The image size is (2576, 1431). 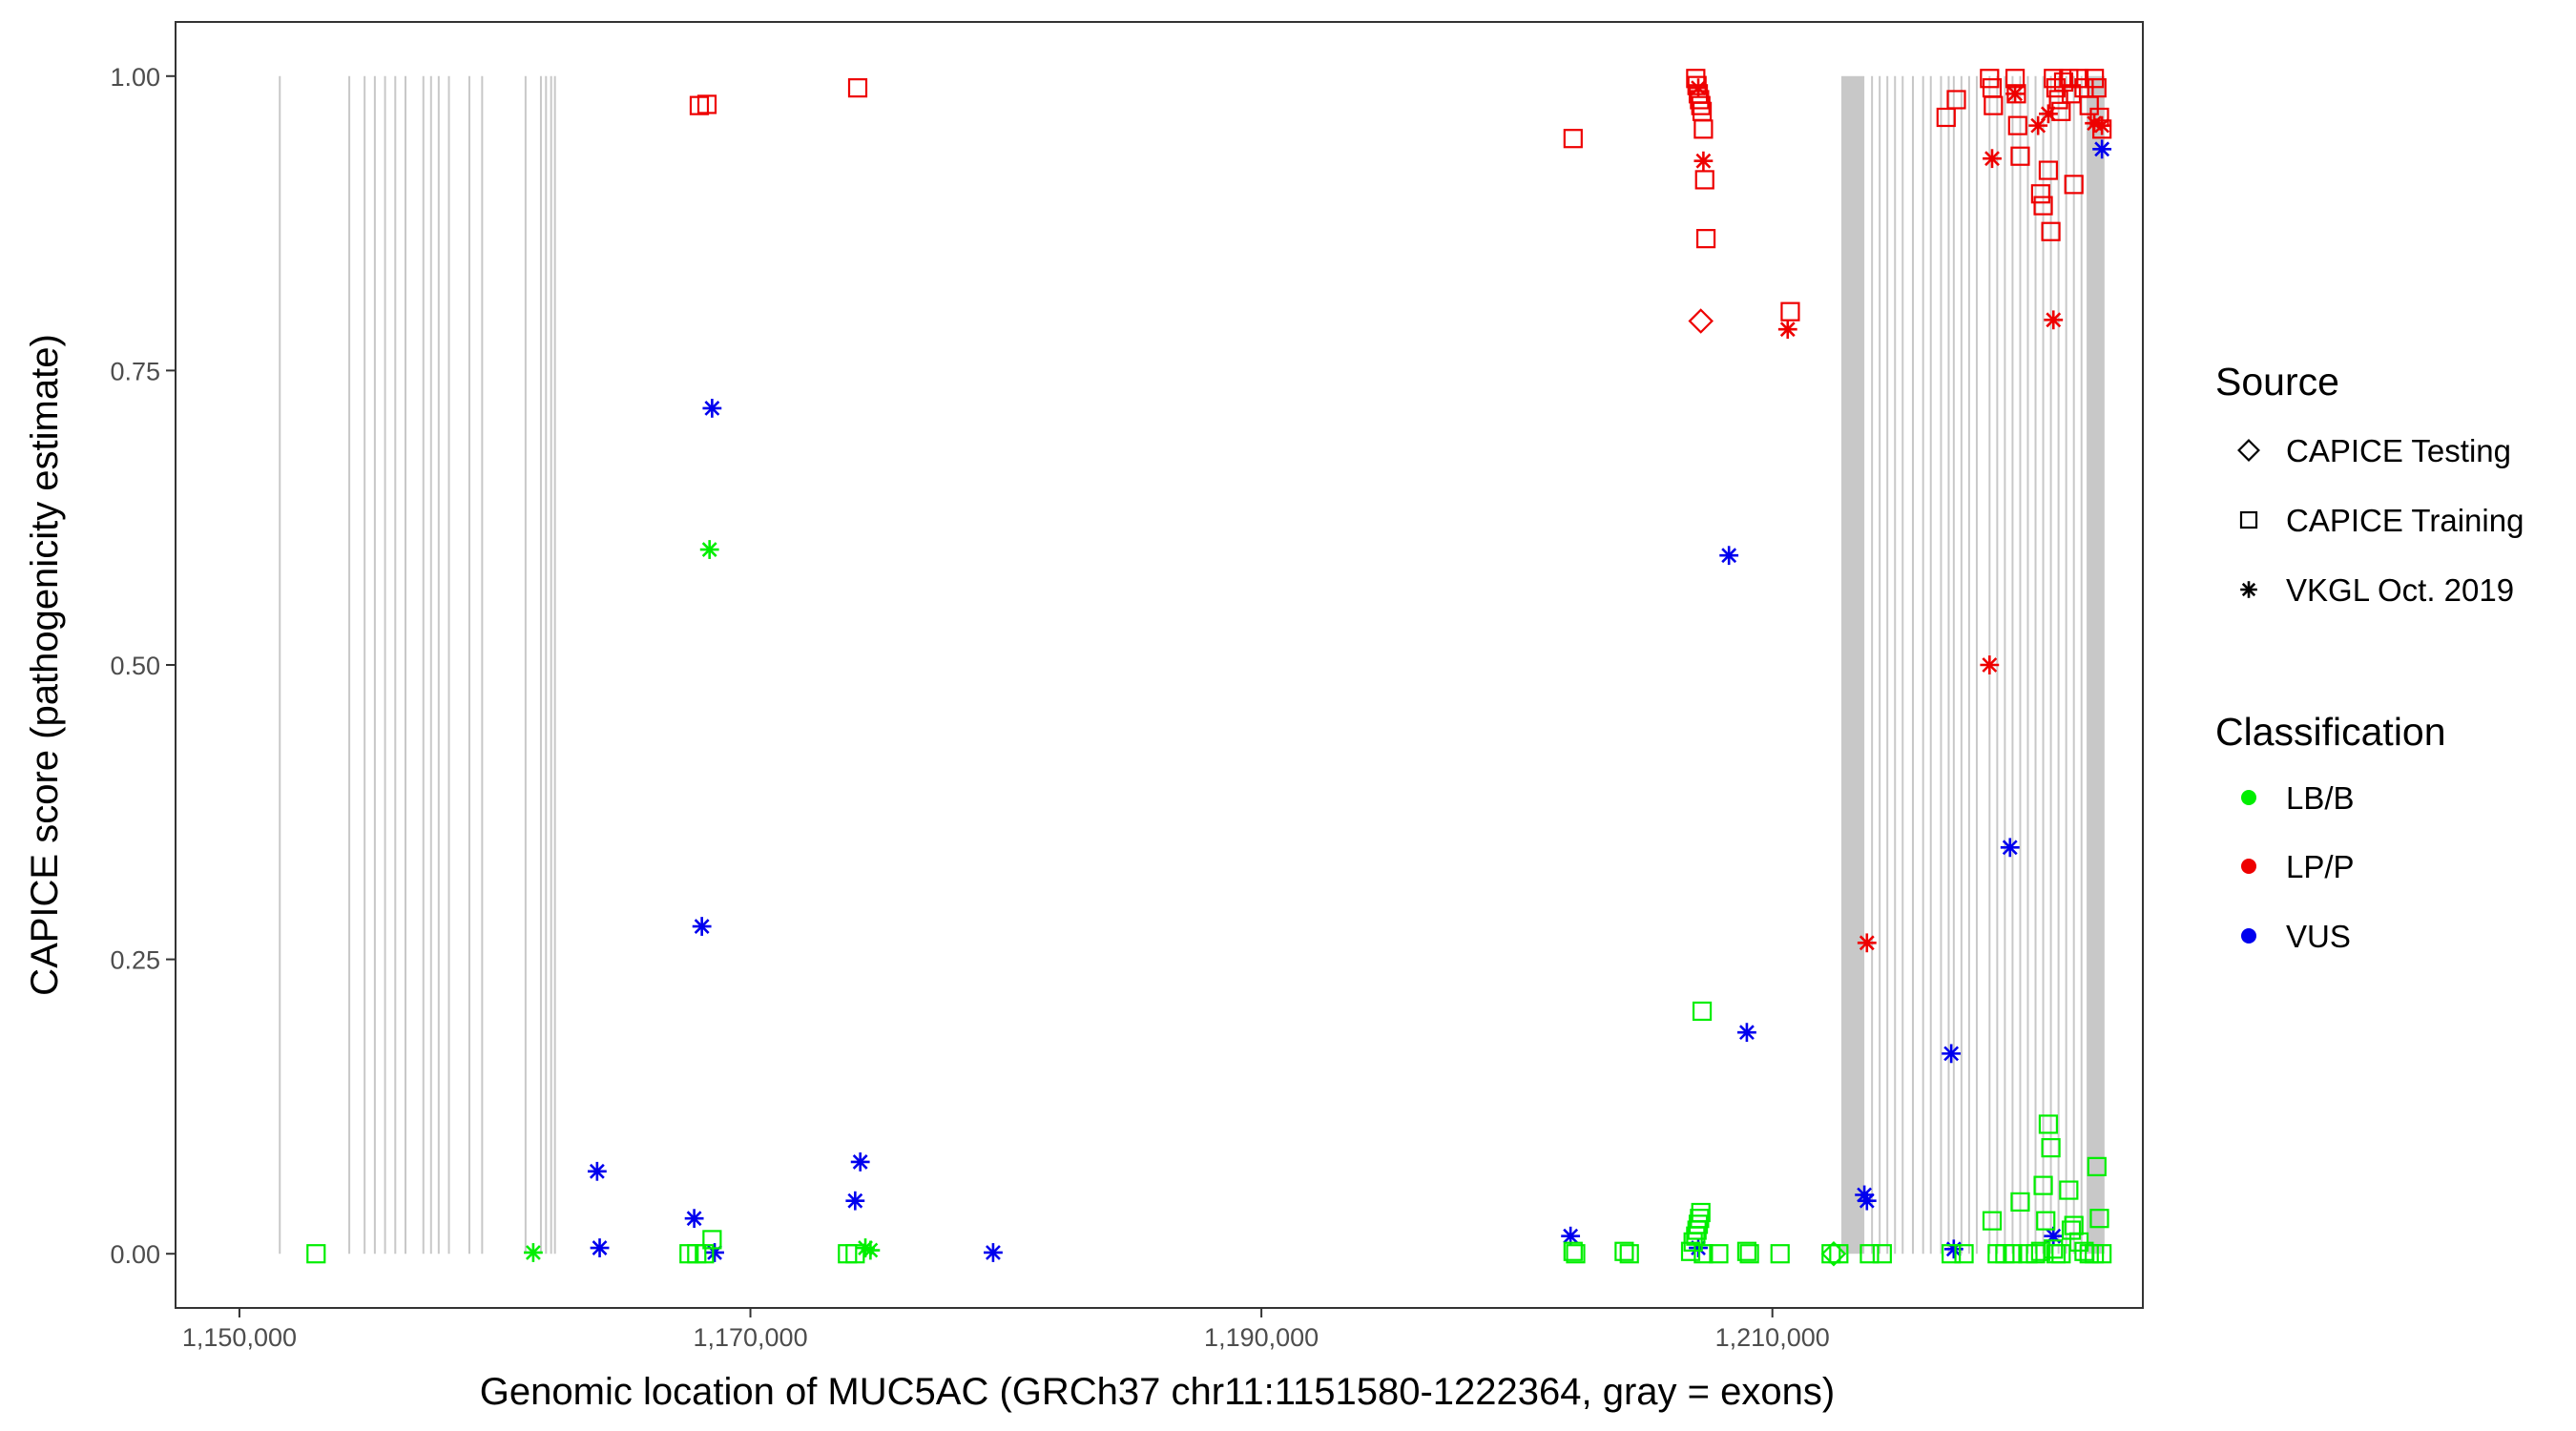 What do you see at coordinates (2377, 590) in the screenshot?
I see `legend-source-entry-vkgl: VKGL Oct. 2019` at bounding box center [2377, 590].